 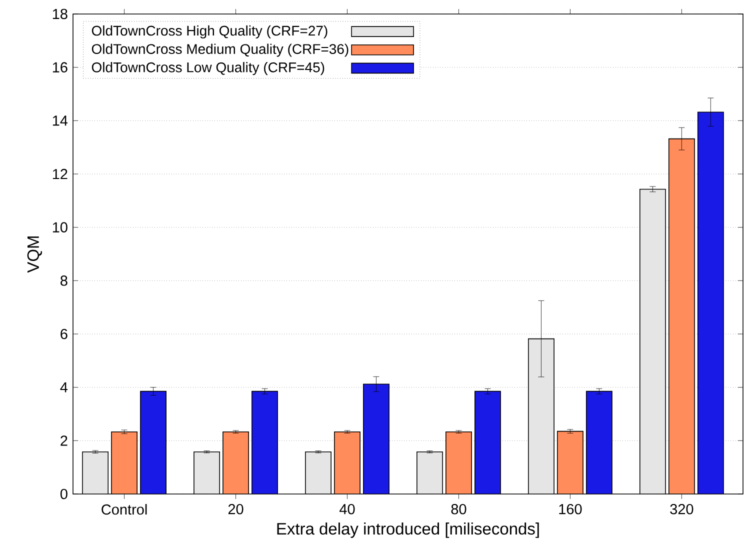 I want to click on y-tick-label: 12, so click(x=60, y=174).